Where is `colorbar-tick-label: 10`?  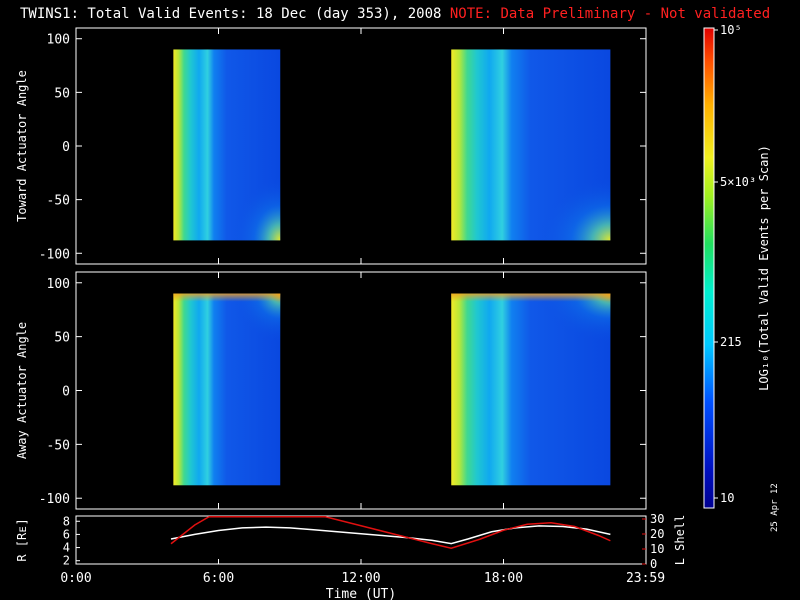 colorbar-tick-label: 10 is located at coordinates (727, 498).